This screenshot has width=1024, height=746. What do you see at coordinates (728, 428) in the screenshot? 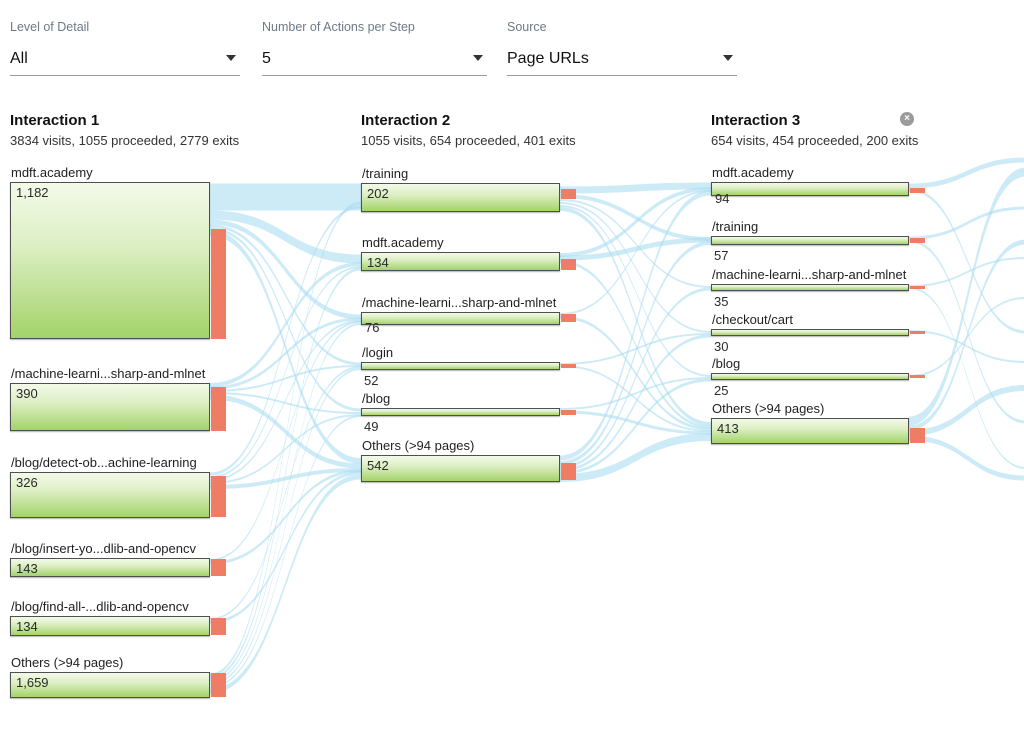
I see `flow-node-value: 413` at bounding box center [728, 428].